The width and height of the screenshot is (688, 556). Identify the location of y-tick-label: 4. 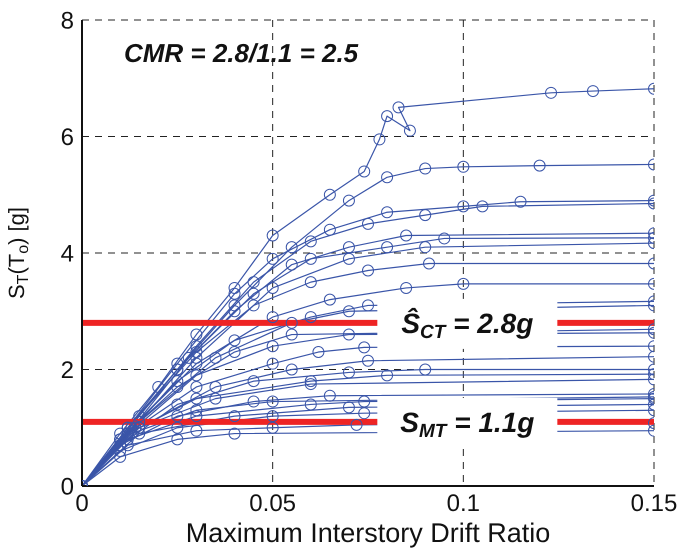
(67, 254).